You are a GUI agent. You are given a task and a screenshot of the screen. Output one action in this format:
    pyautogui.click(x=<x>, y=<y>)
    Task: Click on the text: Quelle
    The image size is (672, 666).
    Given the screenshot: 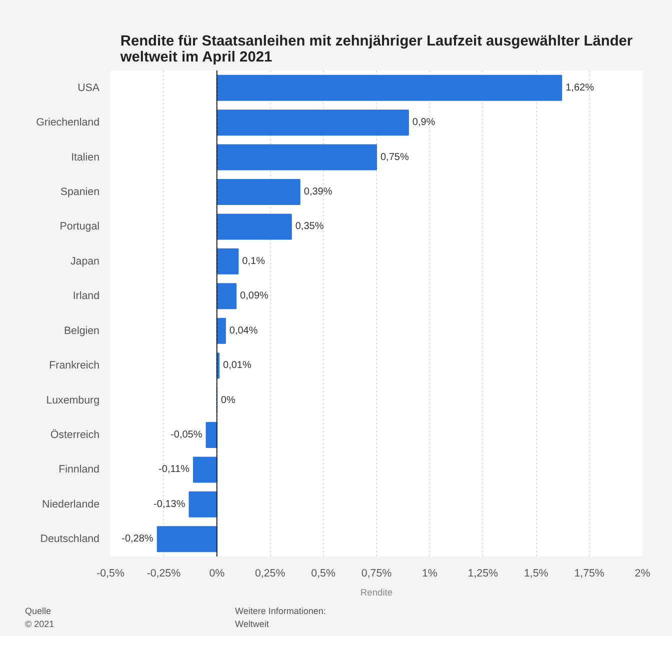 What is the action you would take?
    pyautogui.click(x=38, y=611)
    